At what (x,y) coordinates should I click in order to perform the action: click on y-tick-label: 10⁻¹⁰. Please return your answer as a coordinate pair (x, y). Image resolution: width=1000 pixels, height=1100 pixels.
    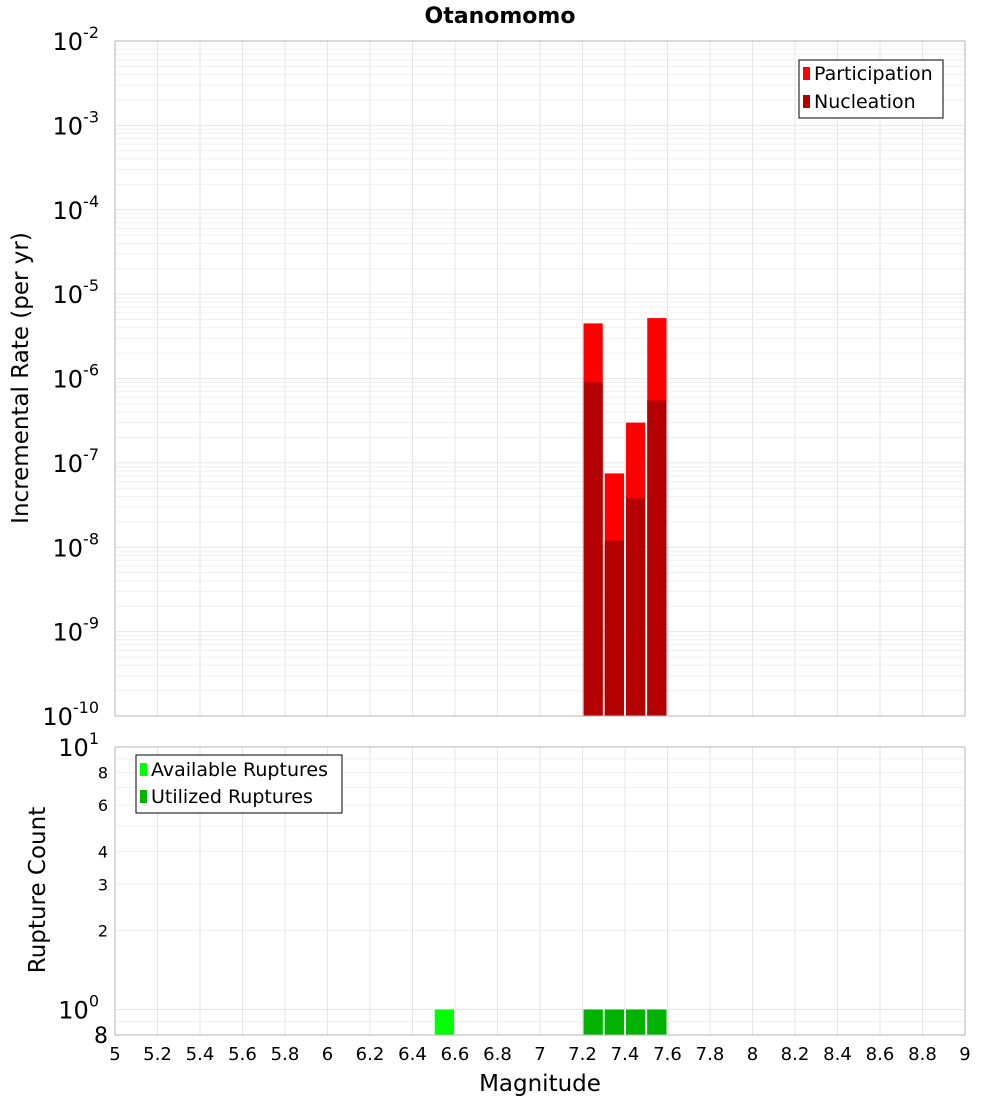
    Looking at the image, I should click on (70, 714).